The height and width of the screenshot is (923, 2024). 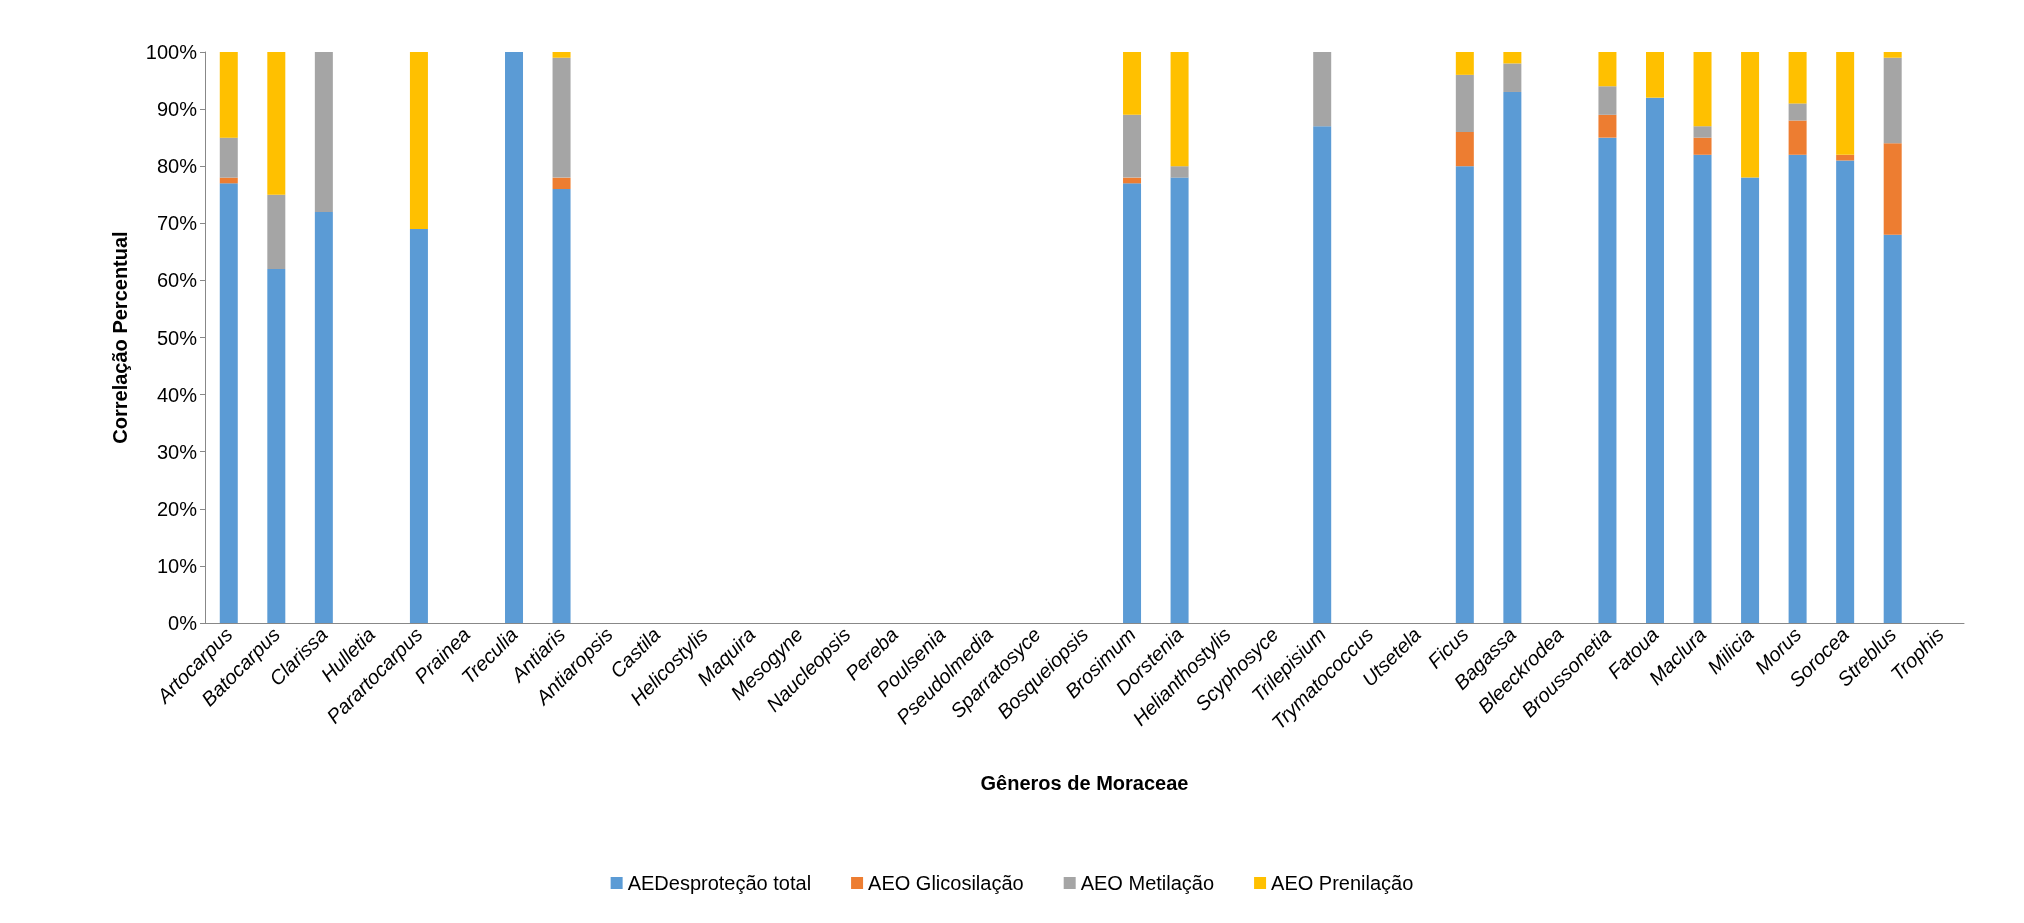 I want to click on legend-label: AEDesproteção total, so click(x=719, y=883).